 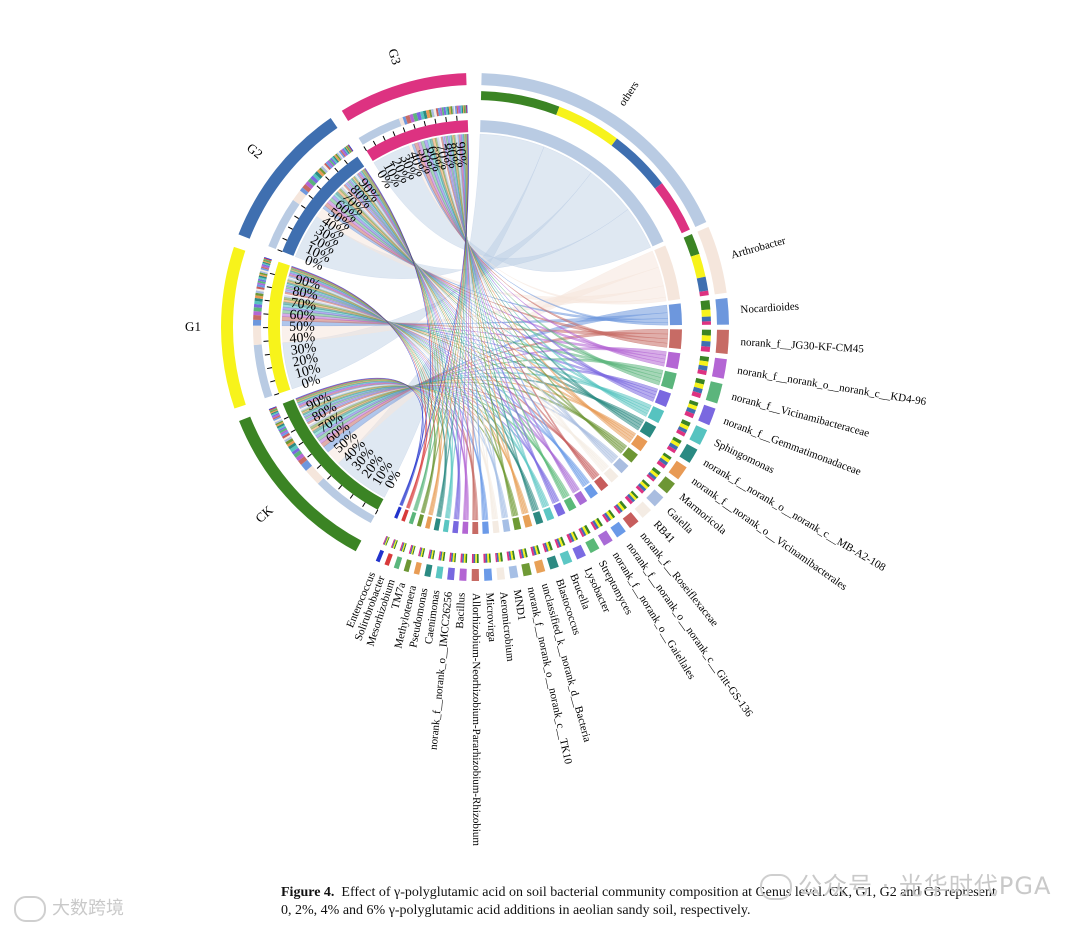 What do you see at coordinates (394, 57) in the screenshot?
I see `sample-label: G3` at bounding box center [394, 57].